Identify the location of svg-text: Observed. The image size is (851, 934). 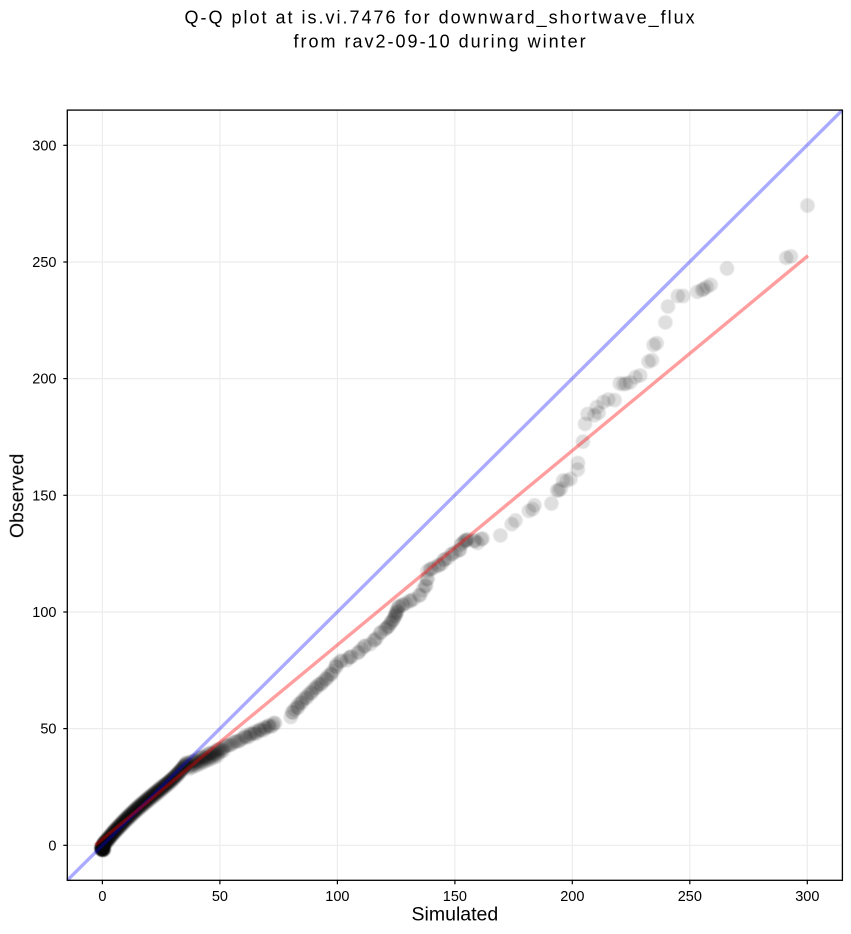
(17, 496).